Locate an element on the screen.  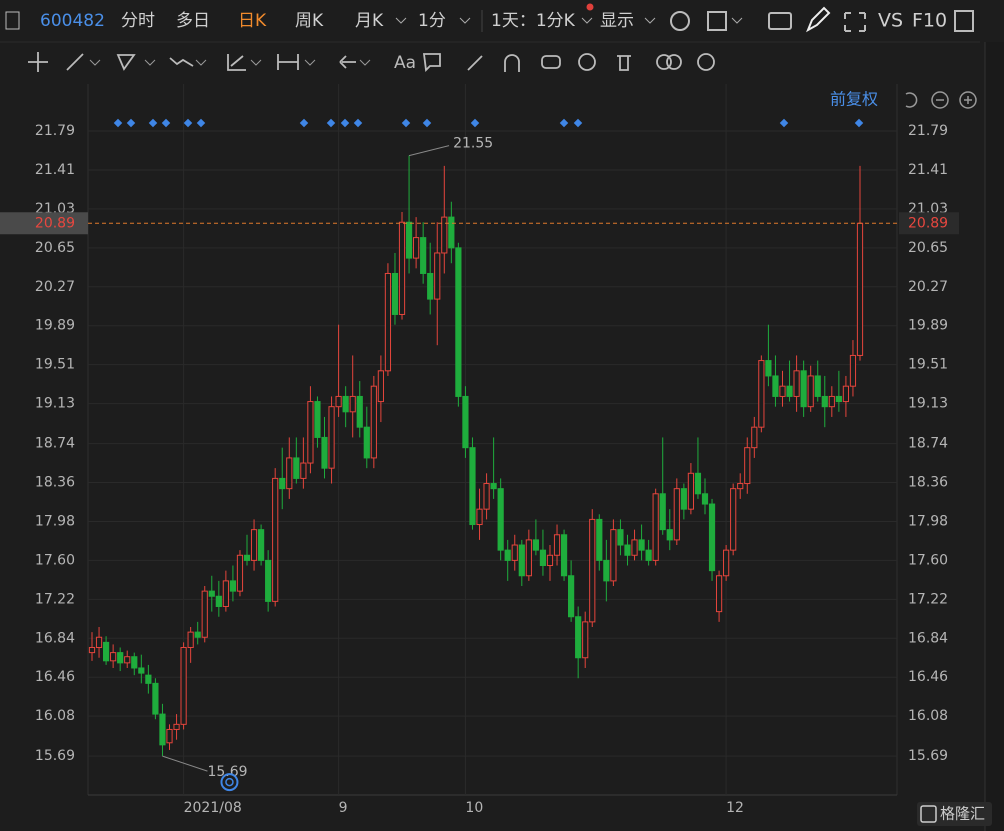
note-tool is located at coordinates (431, 62).